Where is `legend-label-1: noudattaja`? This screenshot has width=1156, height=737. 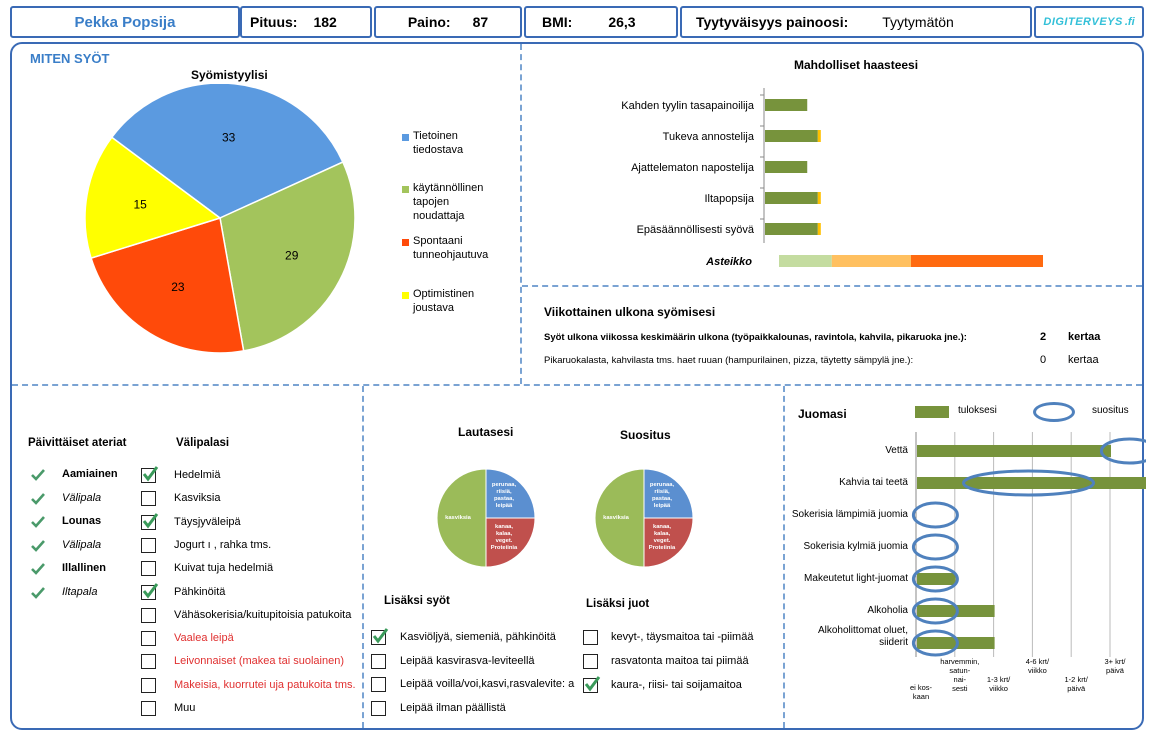 legend-label-1: noudattaja is located at coordinates (439, 216).